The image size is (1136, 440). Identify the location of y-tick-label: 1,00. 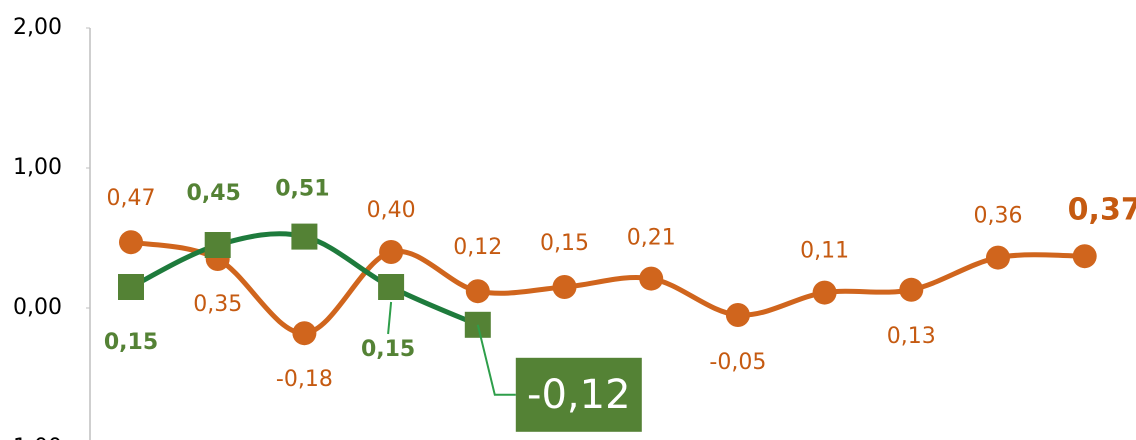
(37, 167).